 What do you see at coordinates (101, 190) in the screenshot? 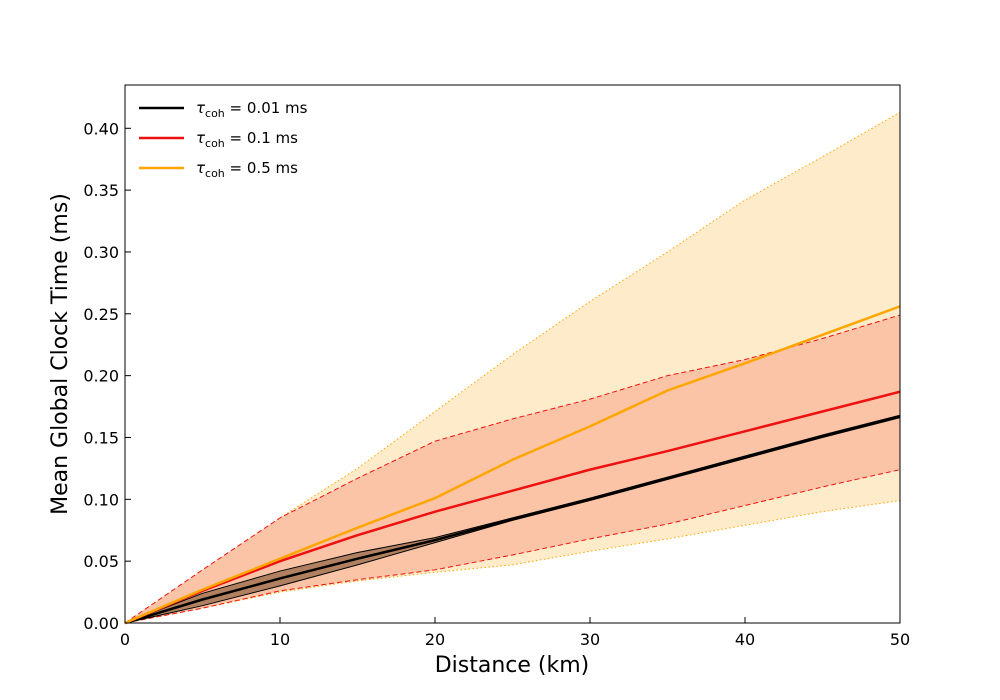
I see `y-tick-label: 0.35` at bounding box center [101, 190].